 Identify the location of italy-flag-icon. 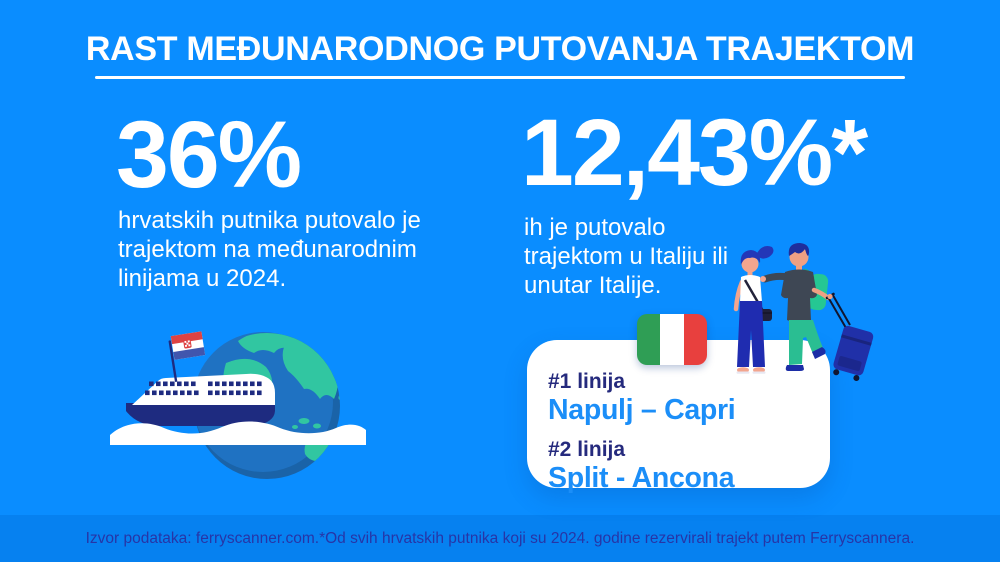
(672, 339).